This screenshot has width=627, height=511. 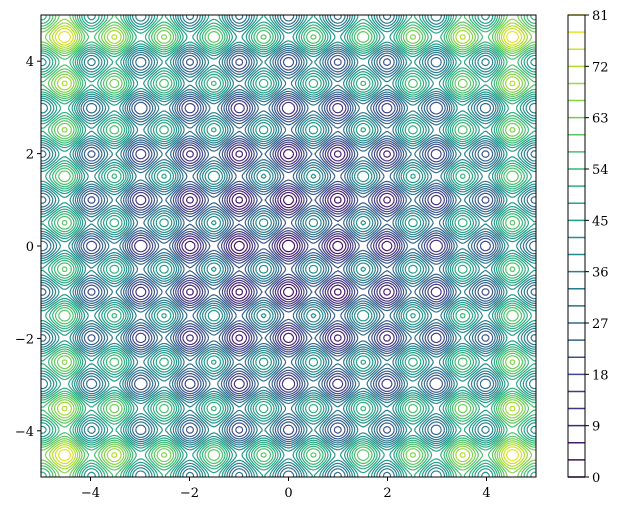 I want to click on y-axis-ticks: −4 −2 0 2 4, so click(x=28, y=247).